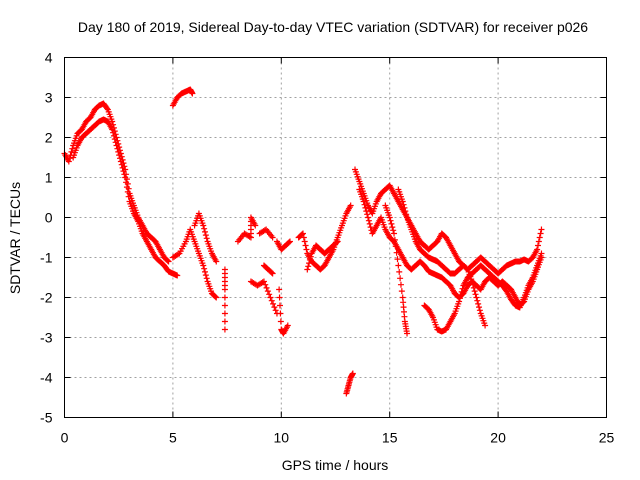  I want to click on x-tick-label: 10, so click(282, 438).